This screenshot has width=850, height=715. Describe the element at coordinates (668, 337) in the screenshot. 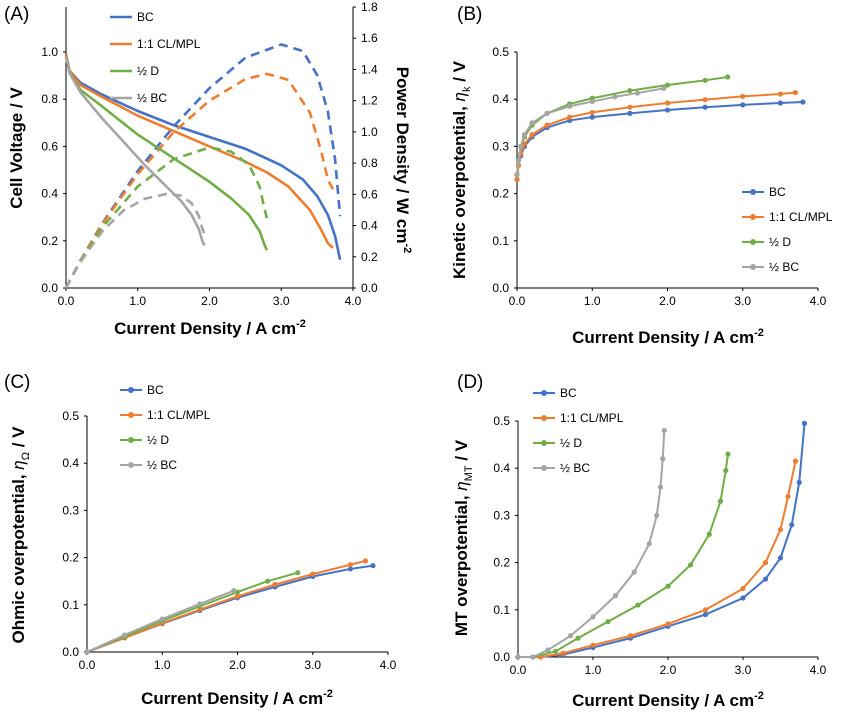

I see `panel-b-x-axis-label: Current Density / A cm-2` at that location.